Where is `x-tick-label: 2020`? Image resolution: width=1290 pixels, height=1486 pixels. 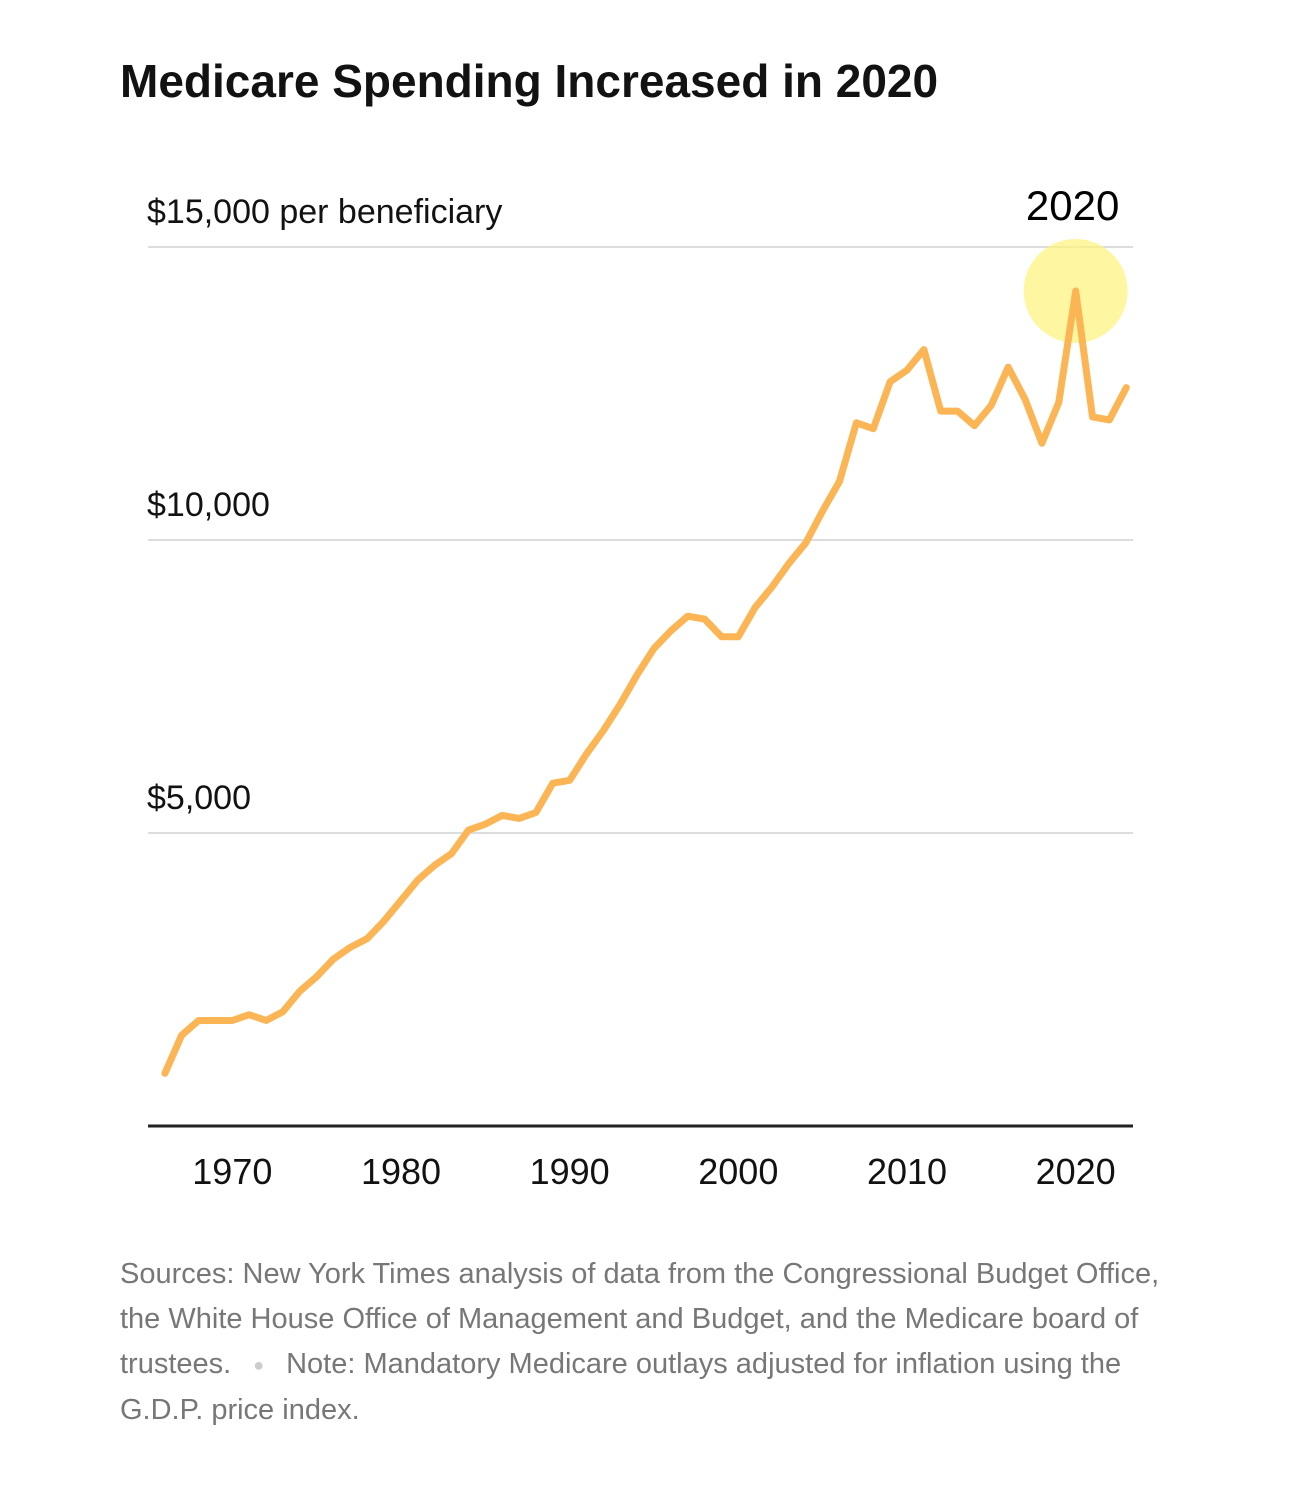
x-tick-label: 2020 is located at coordinates (1076, 1171).